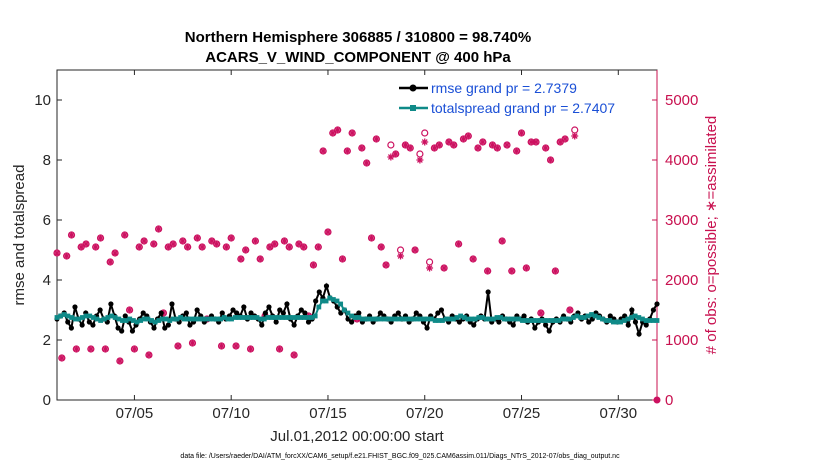 The width and height of the screenshot is (830, 470). Describe the element at coordinates (47, 160) in the screenshot. I see `y-tick-label-left: 8` at that location.